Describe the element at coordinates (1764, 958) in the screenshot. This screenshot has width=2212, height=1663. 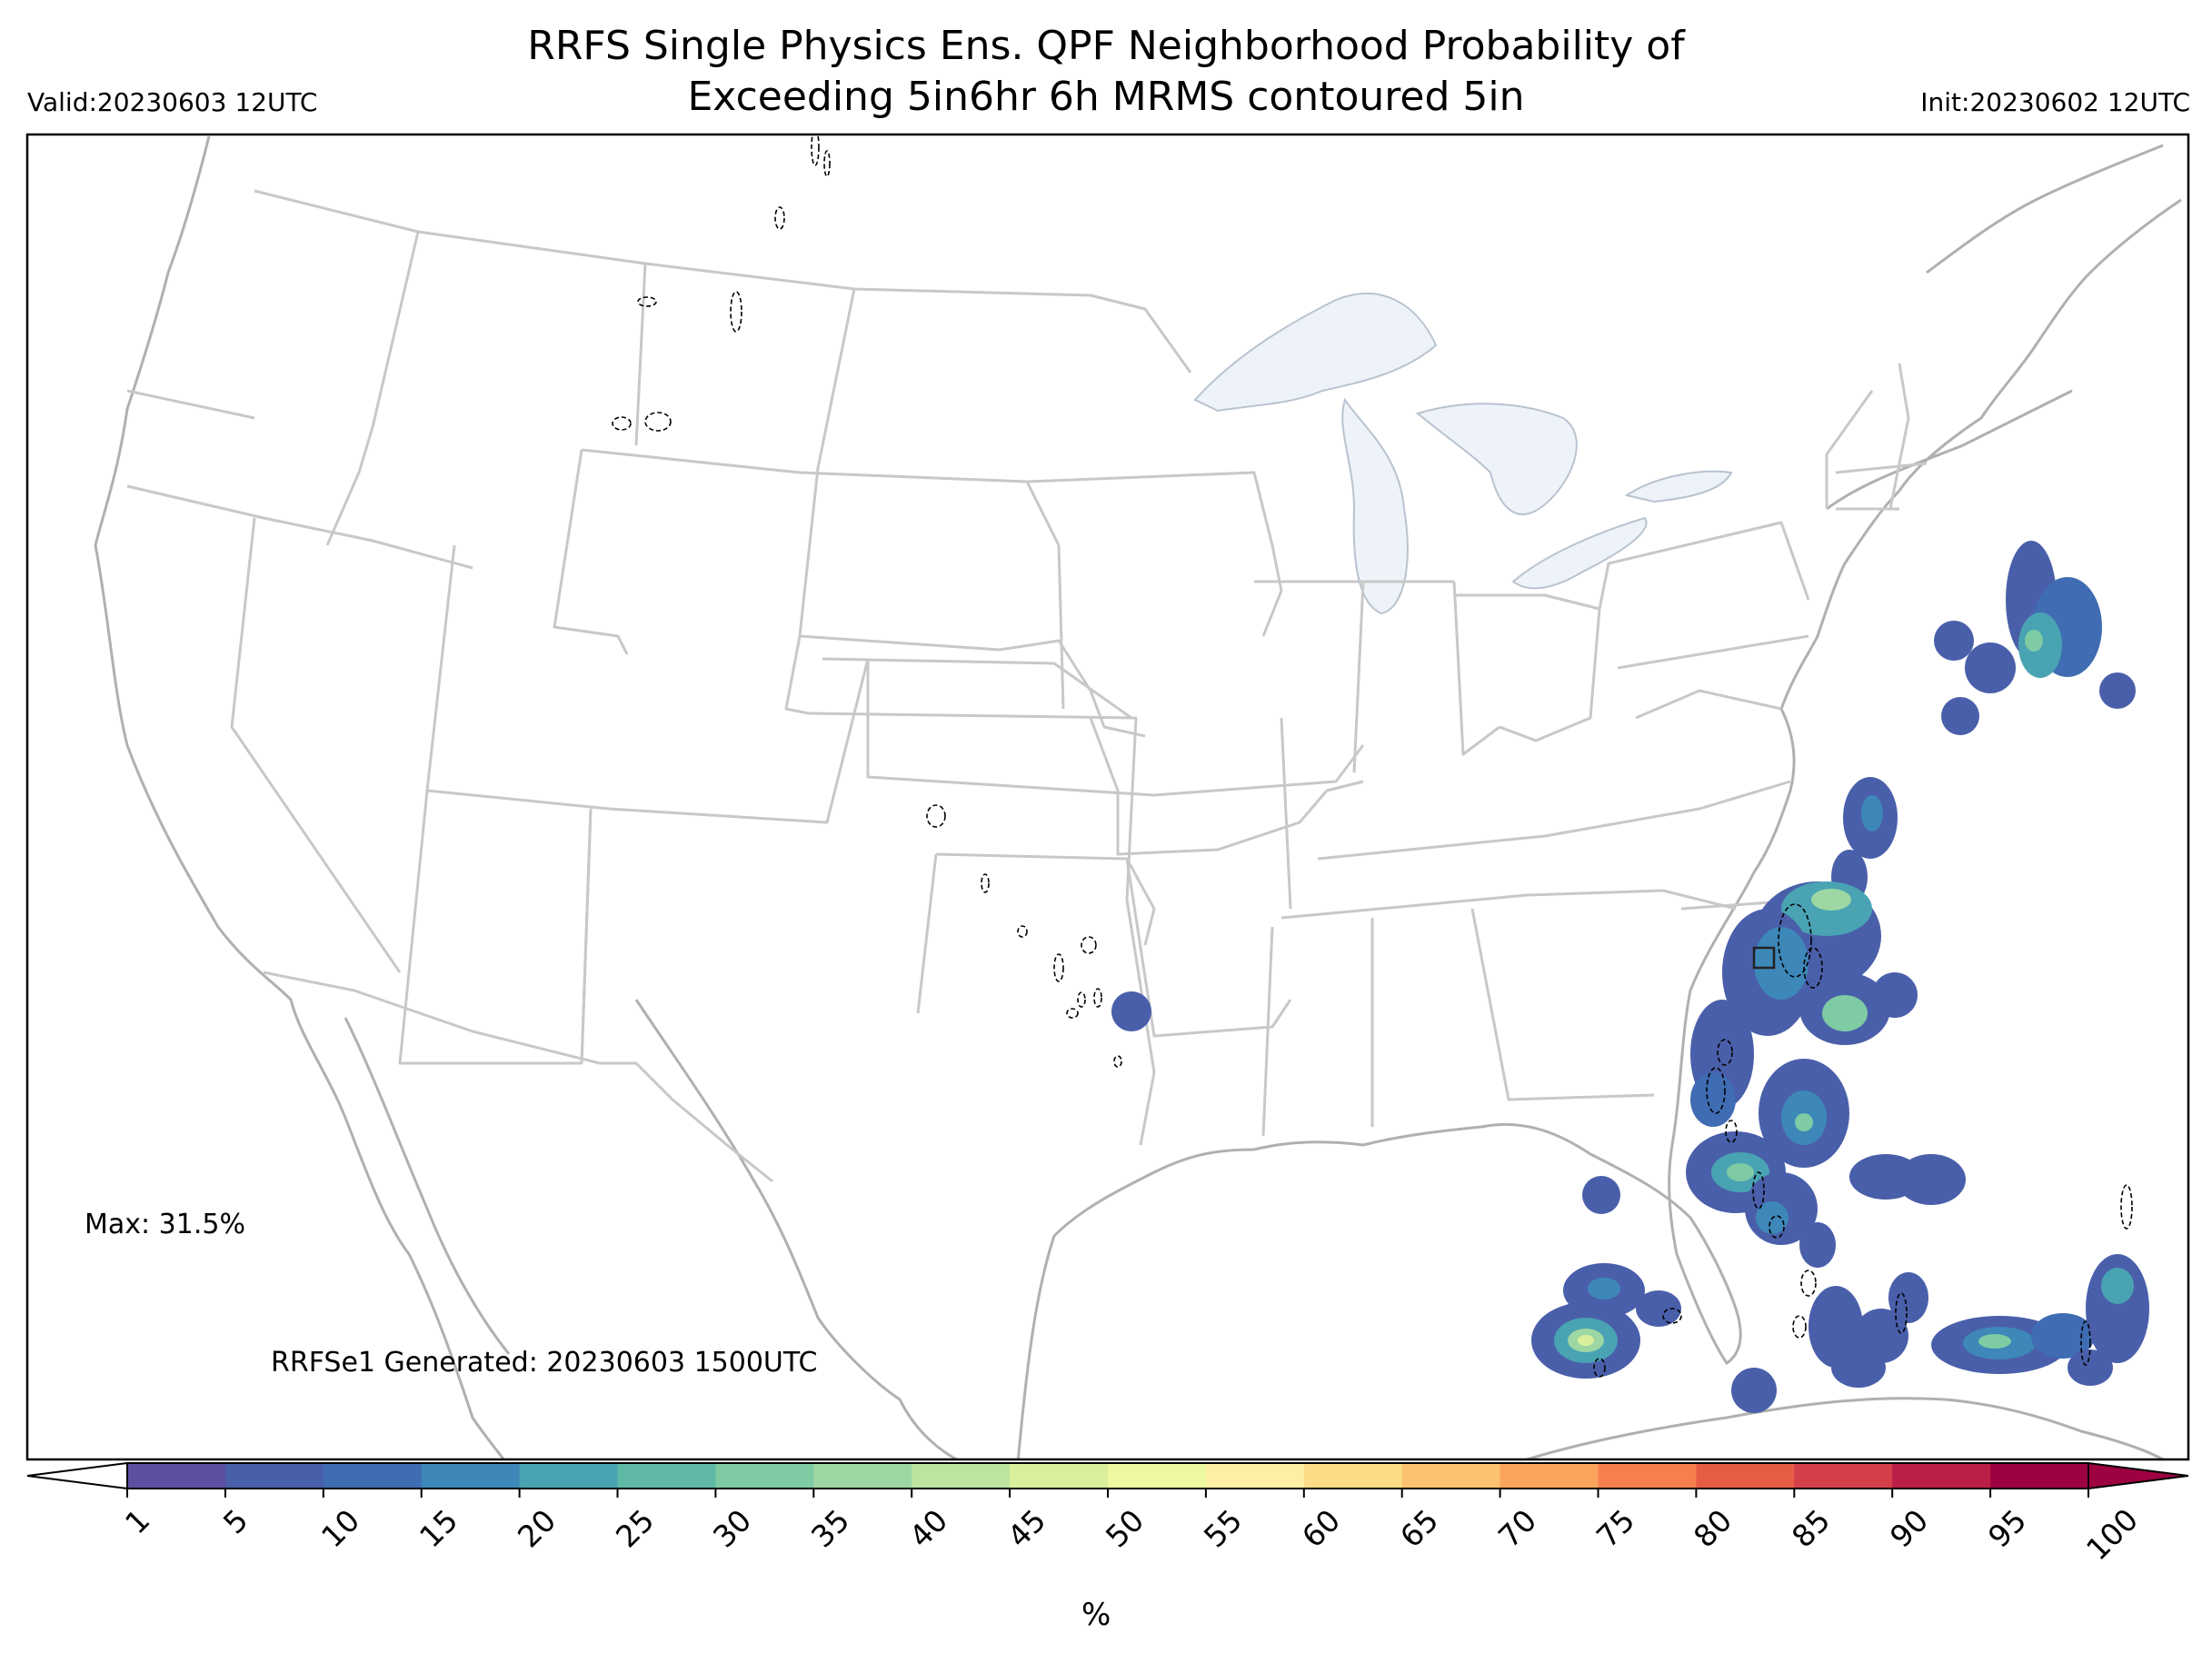
I see `verification-box` at that location.